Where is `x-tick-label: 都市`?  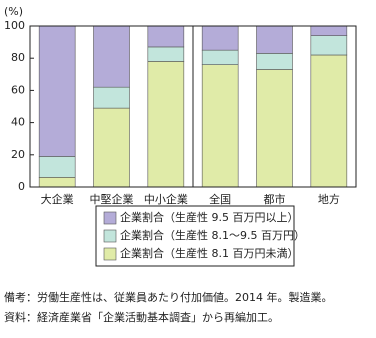
x-tick-label: 都市 is located at coordinates (275, 199).